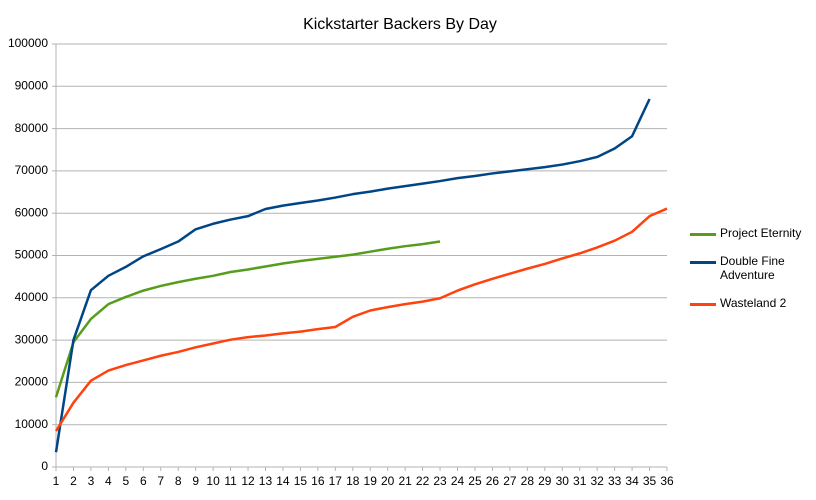 This screenshot has height=500, width=816. What do you see at coordinates (32, 339) in the screenshot?
I see `y-tick-label: 30000` at bounding box center [32, 339].